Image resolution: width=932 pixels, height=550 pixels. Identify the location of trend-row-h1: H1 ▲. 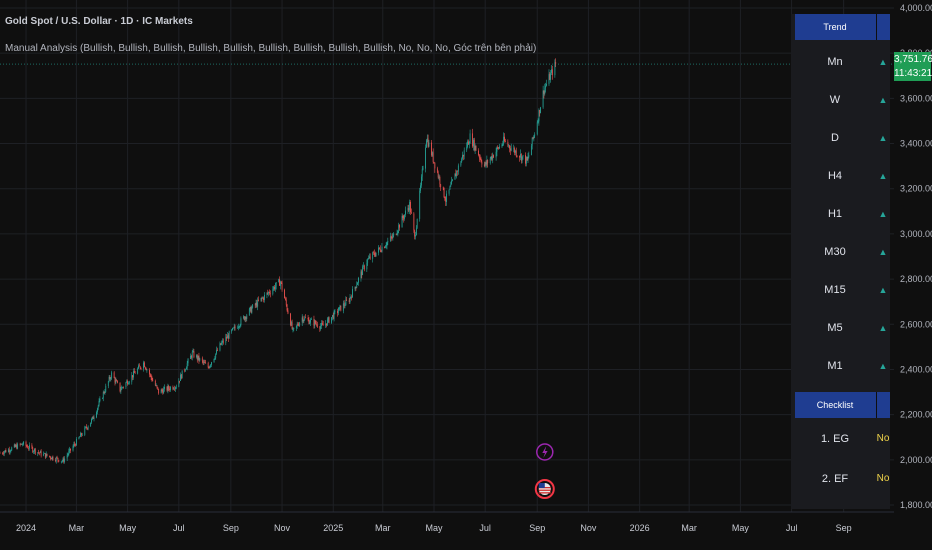
(842, 214).